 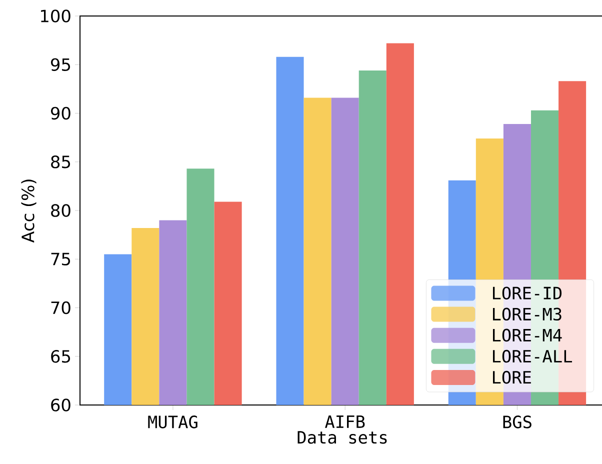 I want to click on legend-label: LORE-ID, so click(x=527, y=293).